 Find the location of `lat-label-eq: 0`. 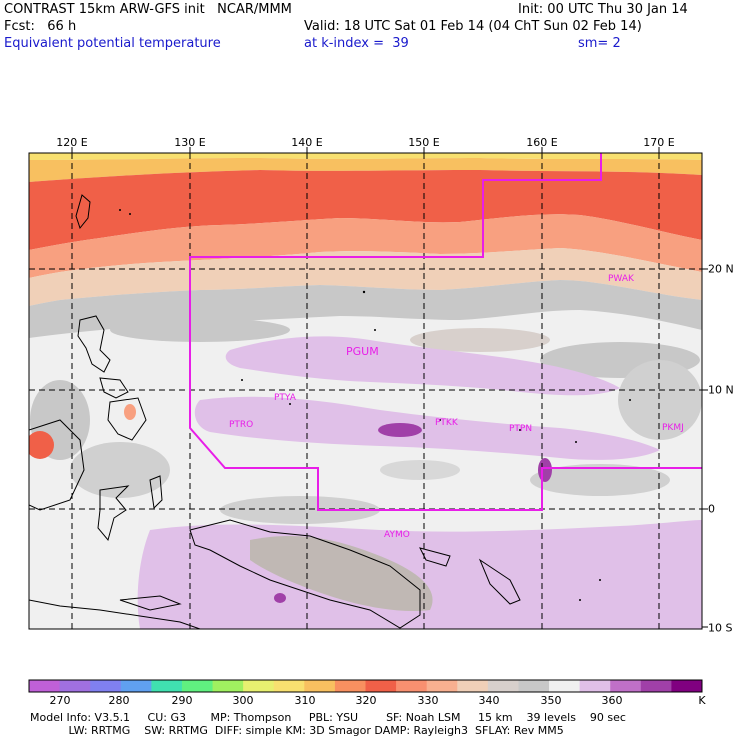

lat-label-eq: 0 is located at coordinates (711, 509).